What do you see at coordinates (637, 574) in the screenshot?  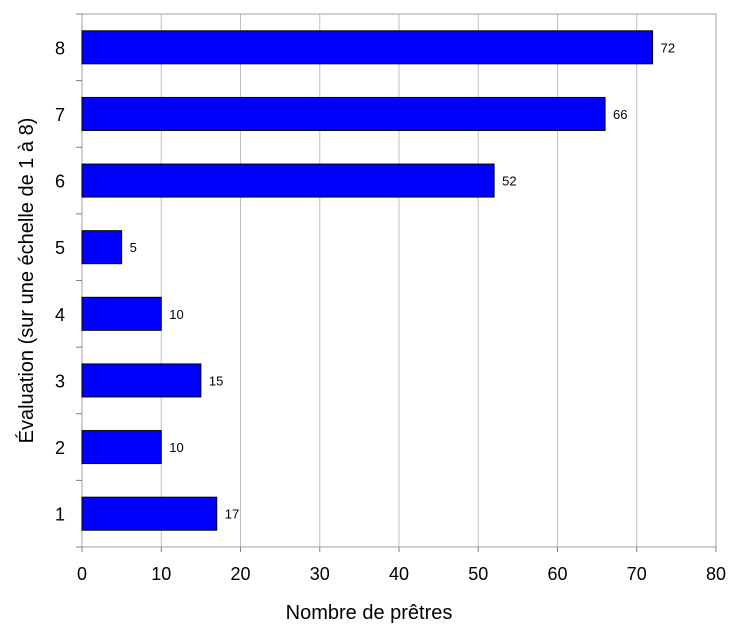 I see `x-tick-label: 70` at bounding box center [637, 574].